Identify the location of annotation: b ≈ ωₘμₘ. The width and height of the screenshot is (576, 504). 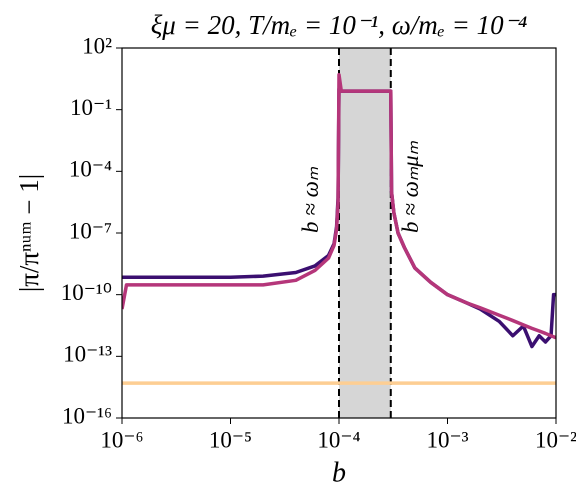
(410, 186).